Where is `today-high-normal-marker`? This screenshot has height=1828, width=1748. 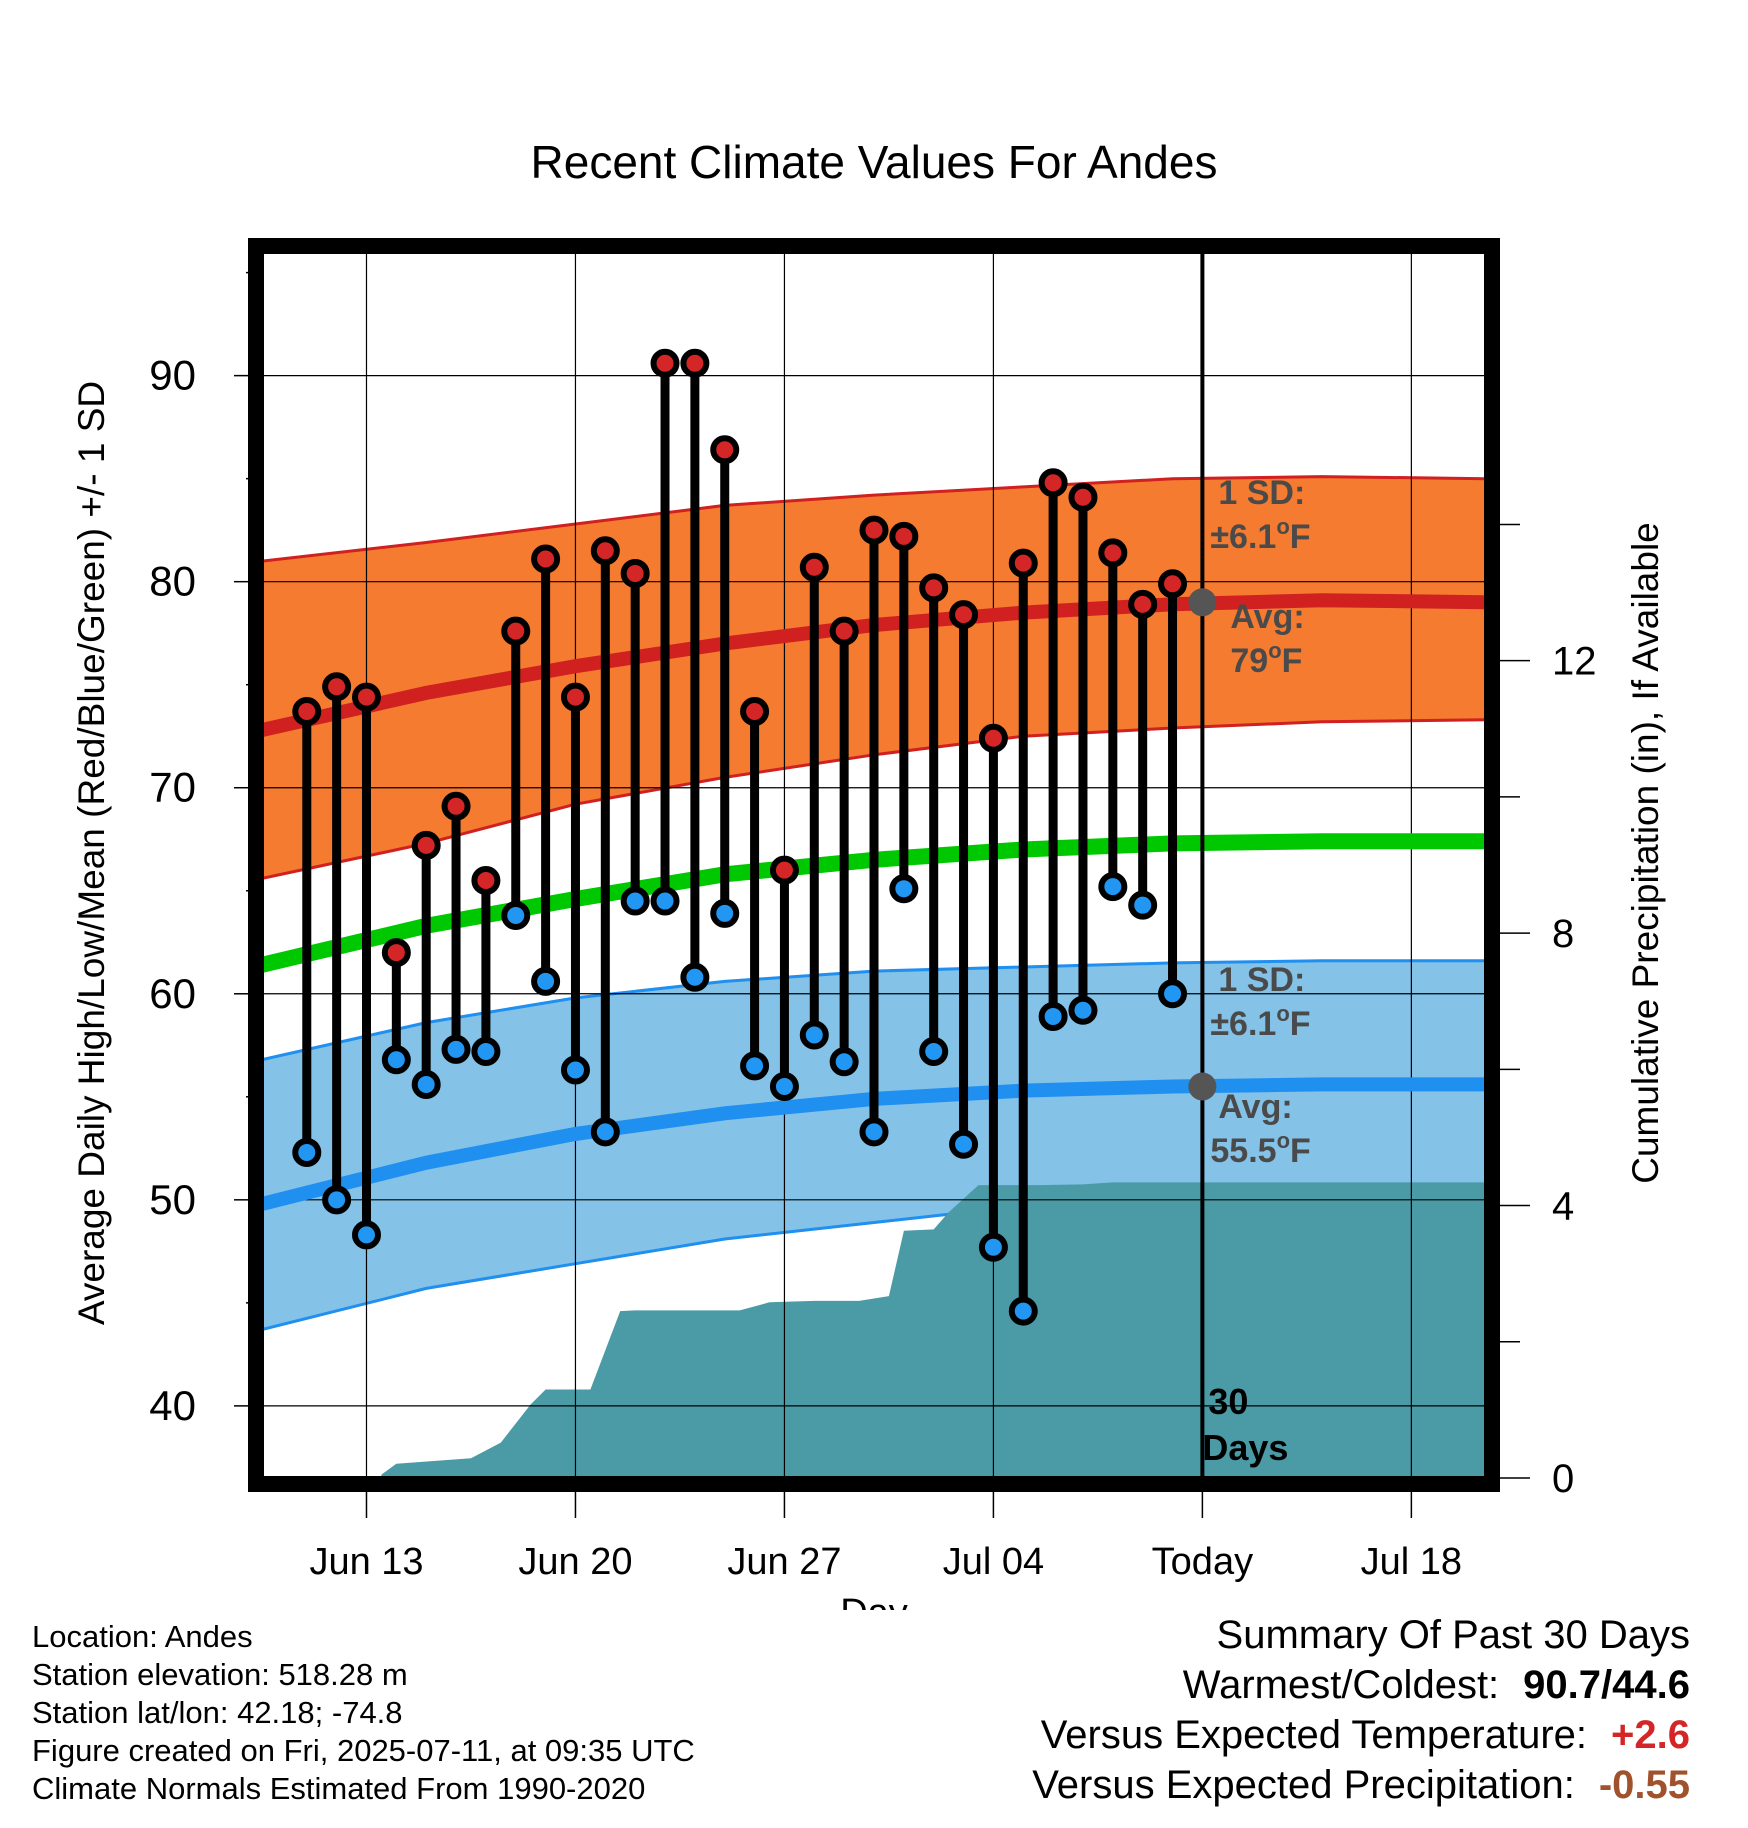
today-high-normal-marker is located at coordinates (1202, 602).